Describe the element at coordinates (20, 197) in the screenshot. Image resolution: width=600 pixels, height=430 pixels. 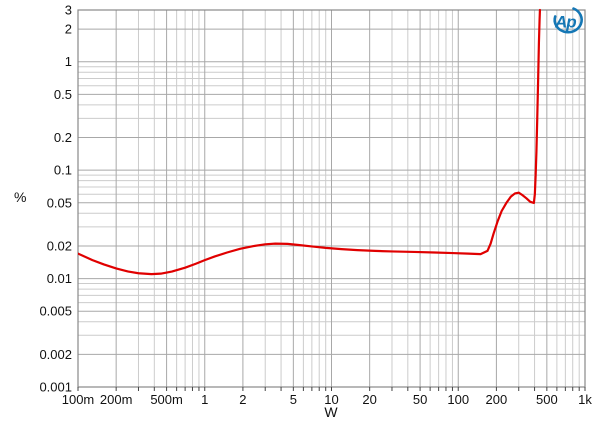
I see `y-axis-unit-label: %` at that location.